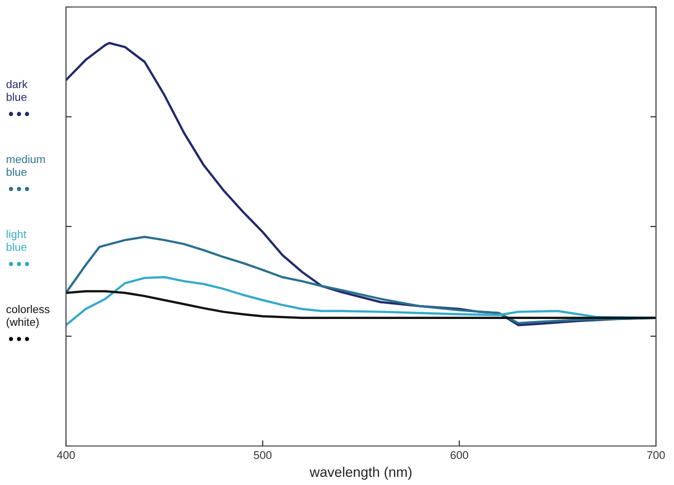 This screenshot has width=674, height=485. Describe the element at coordinates (361, 473) in the screenshot. I see `x-axis-title: wavelength (nm)` at that location.